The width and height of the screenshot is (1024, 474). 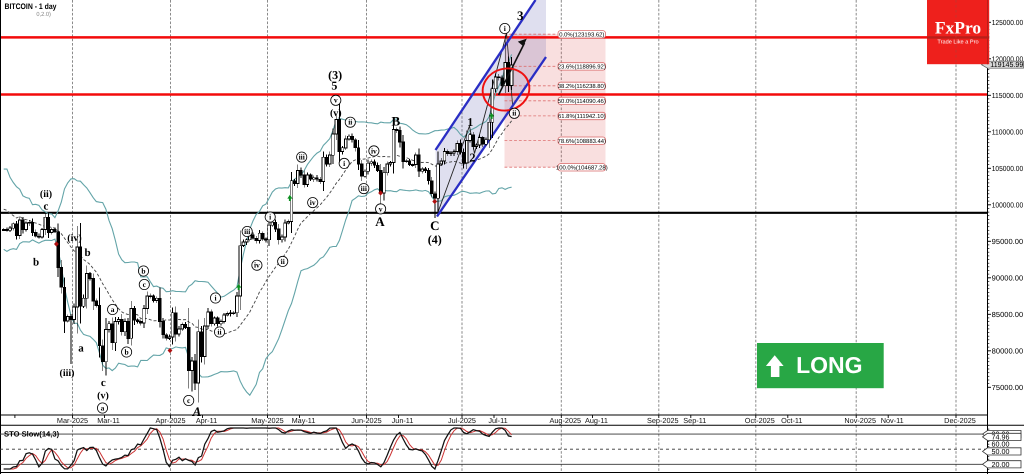 I want to click on svg-text: Jun-11, so click(x=403, y=420).